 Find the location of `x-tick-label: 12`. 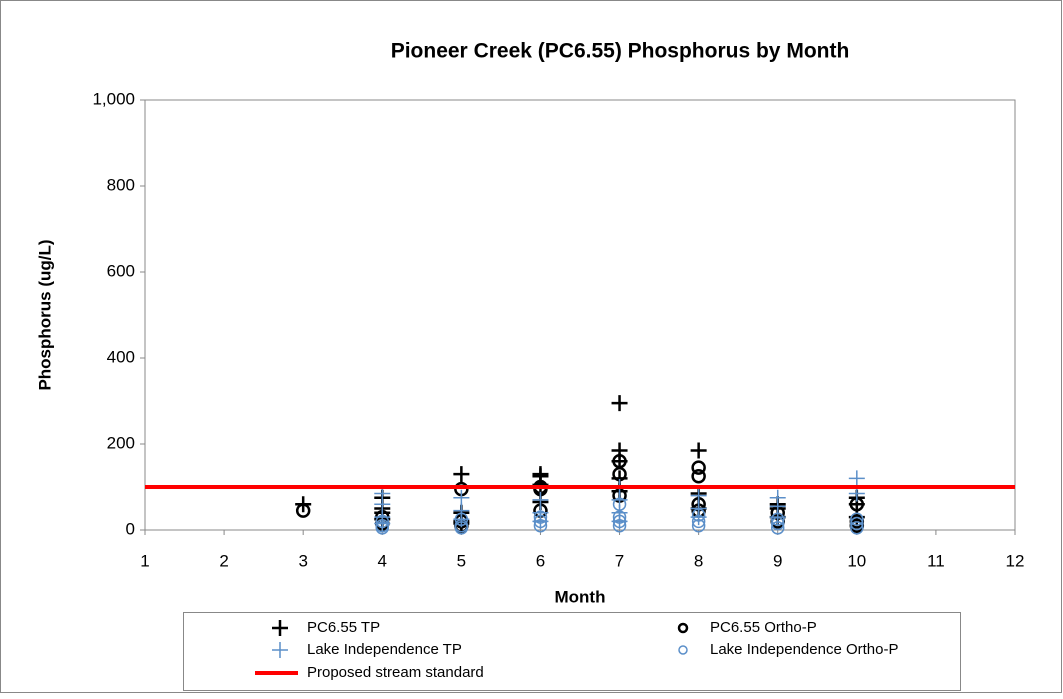

x-tick-label: 12 is located at coordinates (1015, 560).